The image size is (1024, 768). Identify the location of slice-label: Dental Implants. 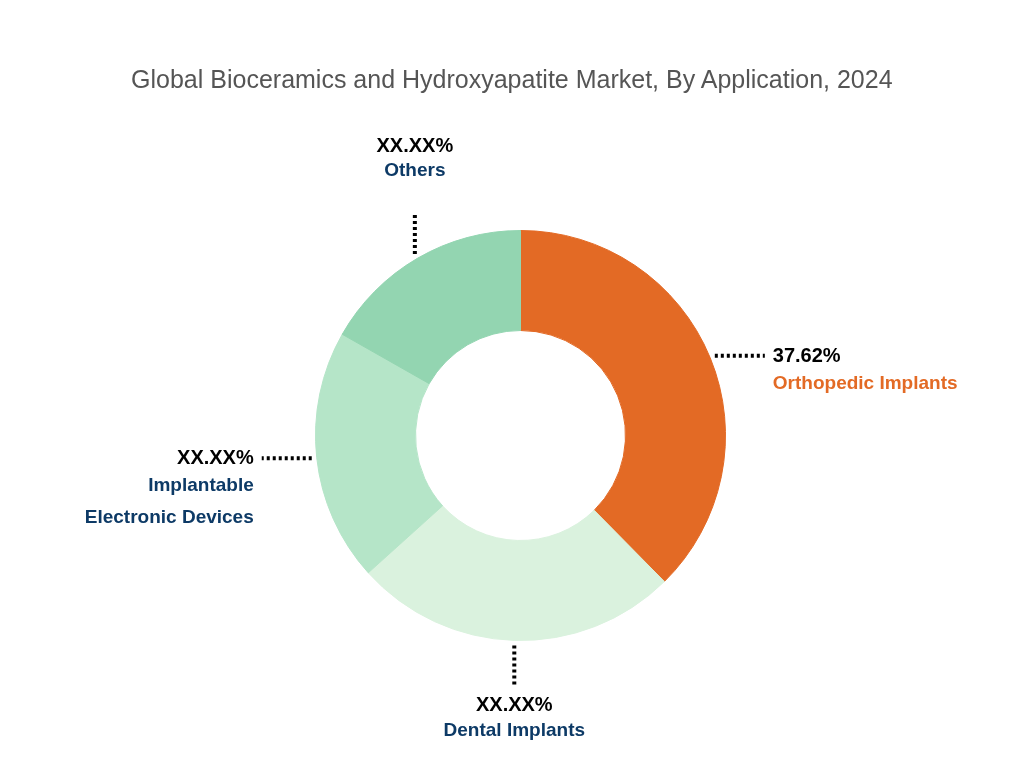
(514, 730).